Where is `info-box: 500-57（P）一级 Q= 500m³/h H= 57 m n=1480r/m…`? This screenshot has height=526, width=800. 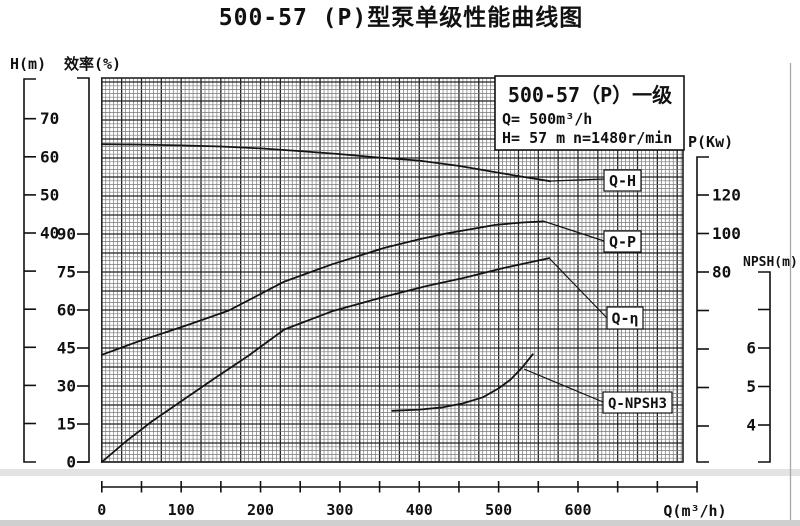
info-box: 500-57（P）一级 Q= 500m³/h H= 57 m n=1480r/m… is located at coordinates (589, 113).